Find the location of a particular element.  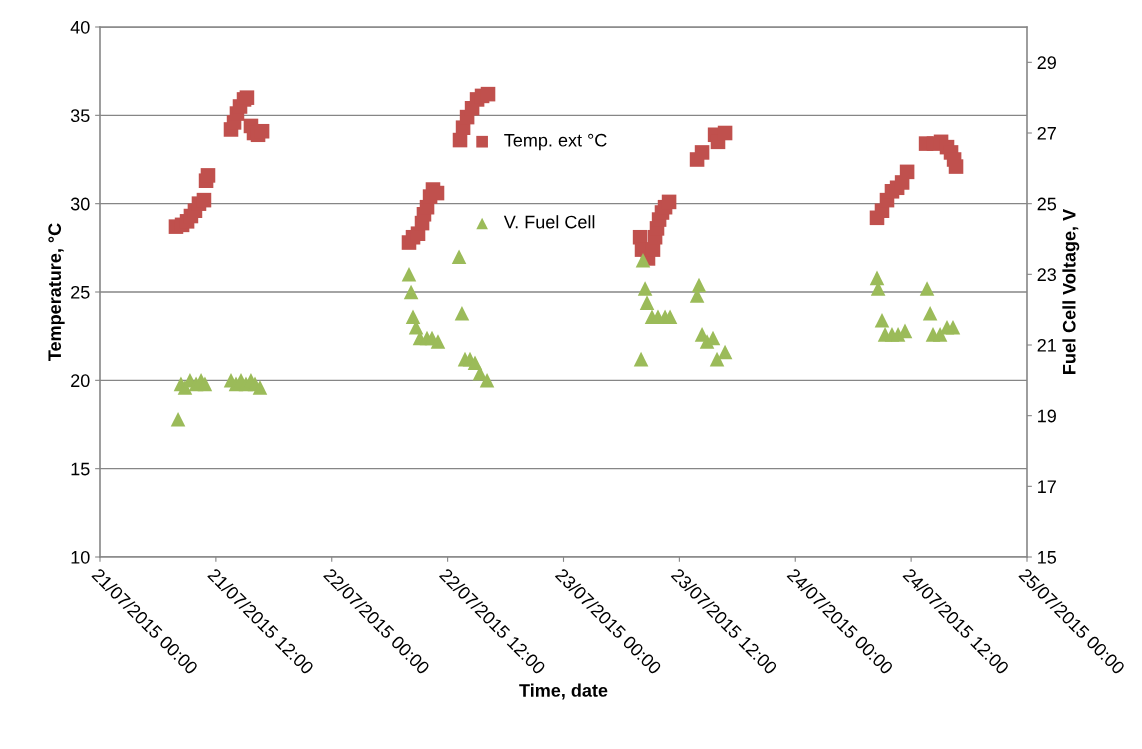

y-tick-label: 40 is located at coordinates (80, 27).